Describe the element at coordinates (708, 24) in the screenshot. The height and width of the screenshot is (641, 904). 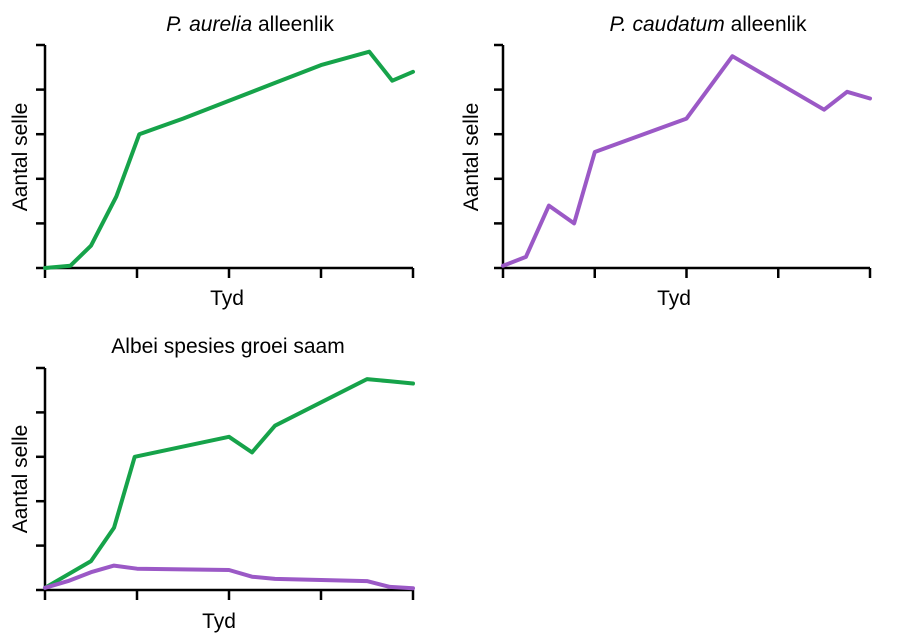
I see `chart-title: P. caudatum alleenlik` at that location.